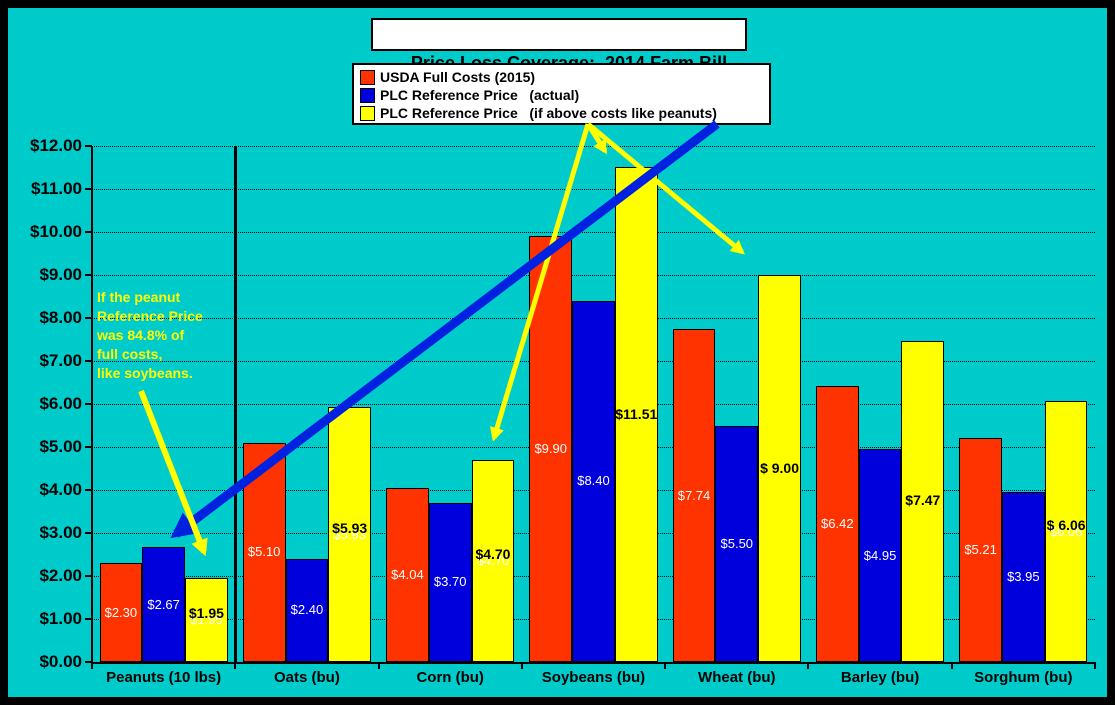 The width and height of the screenshot is (1115, 705). I want to click on bar-value-label: $7.74, so click(694, 495).